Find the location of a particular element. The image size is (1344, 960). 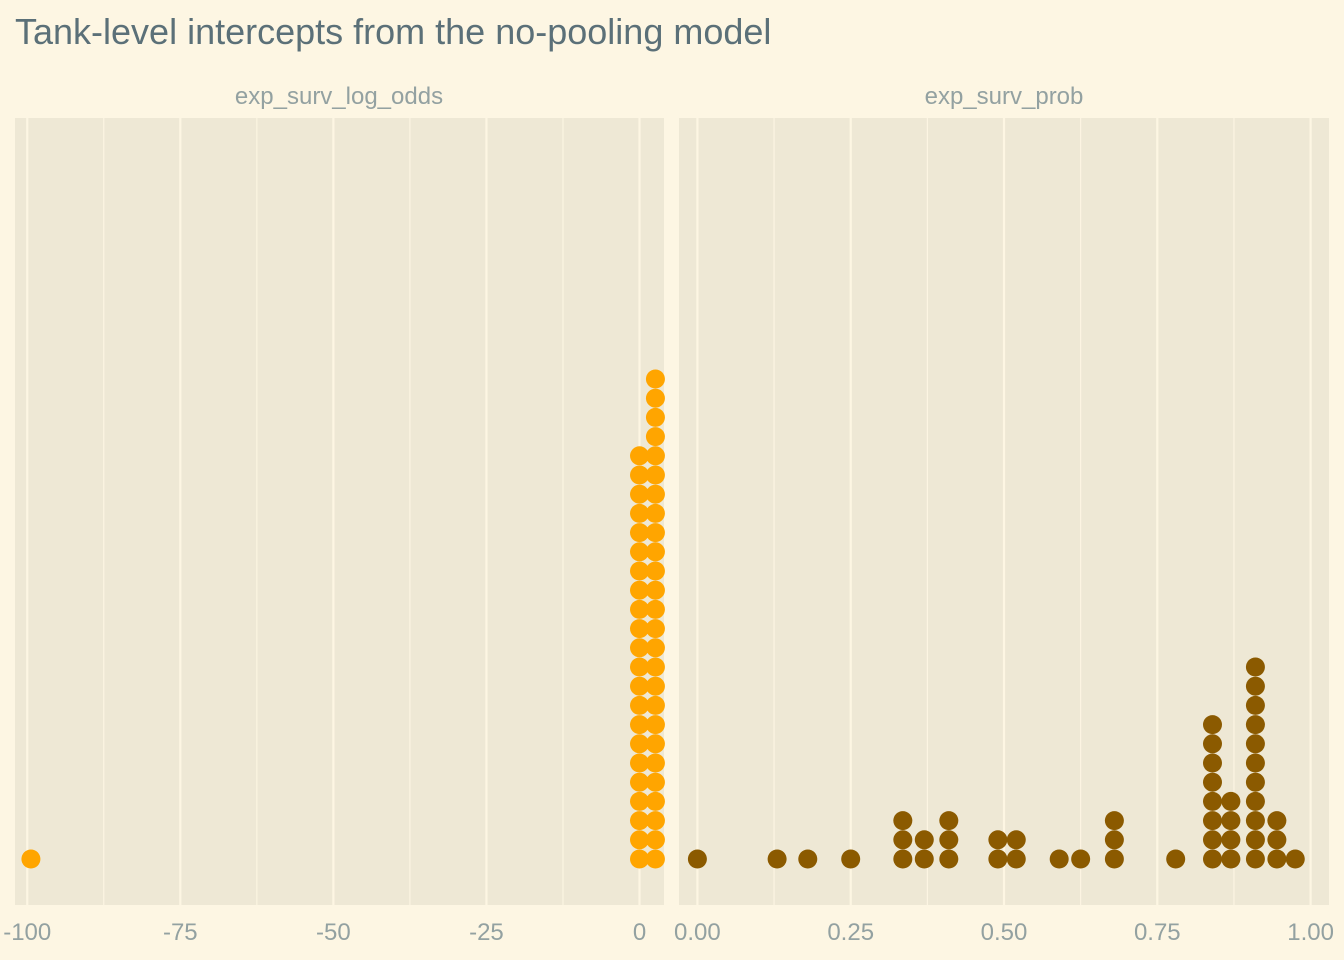

x-tick-label: 1.00 is located at coordinates (1310, 932).